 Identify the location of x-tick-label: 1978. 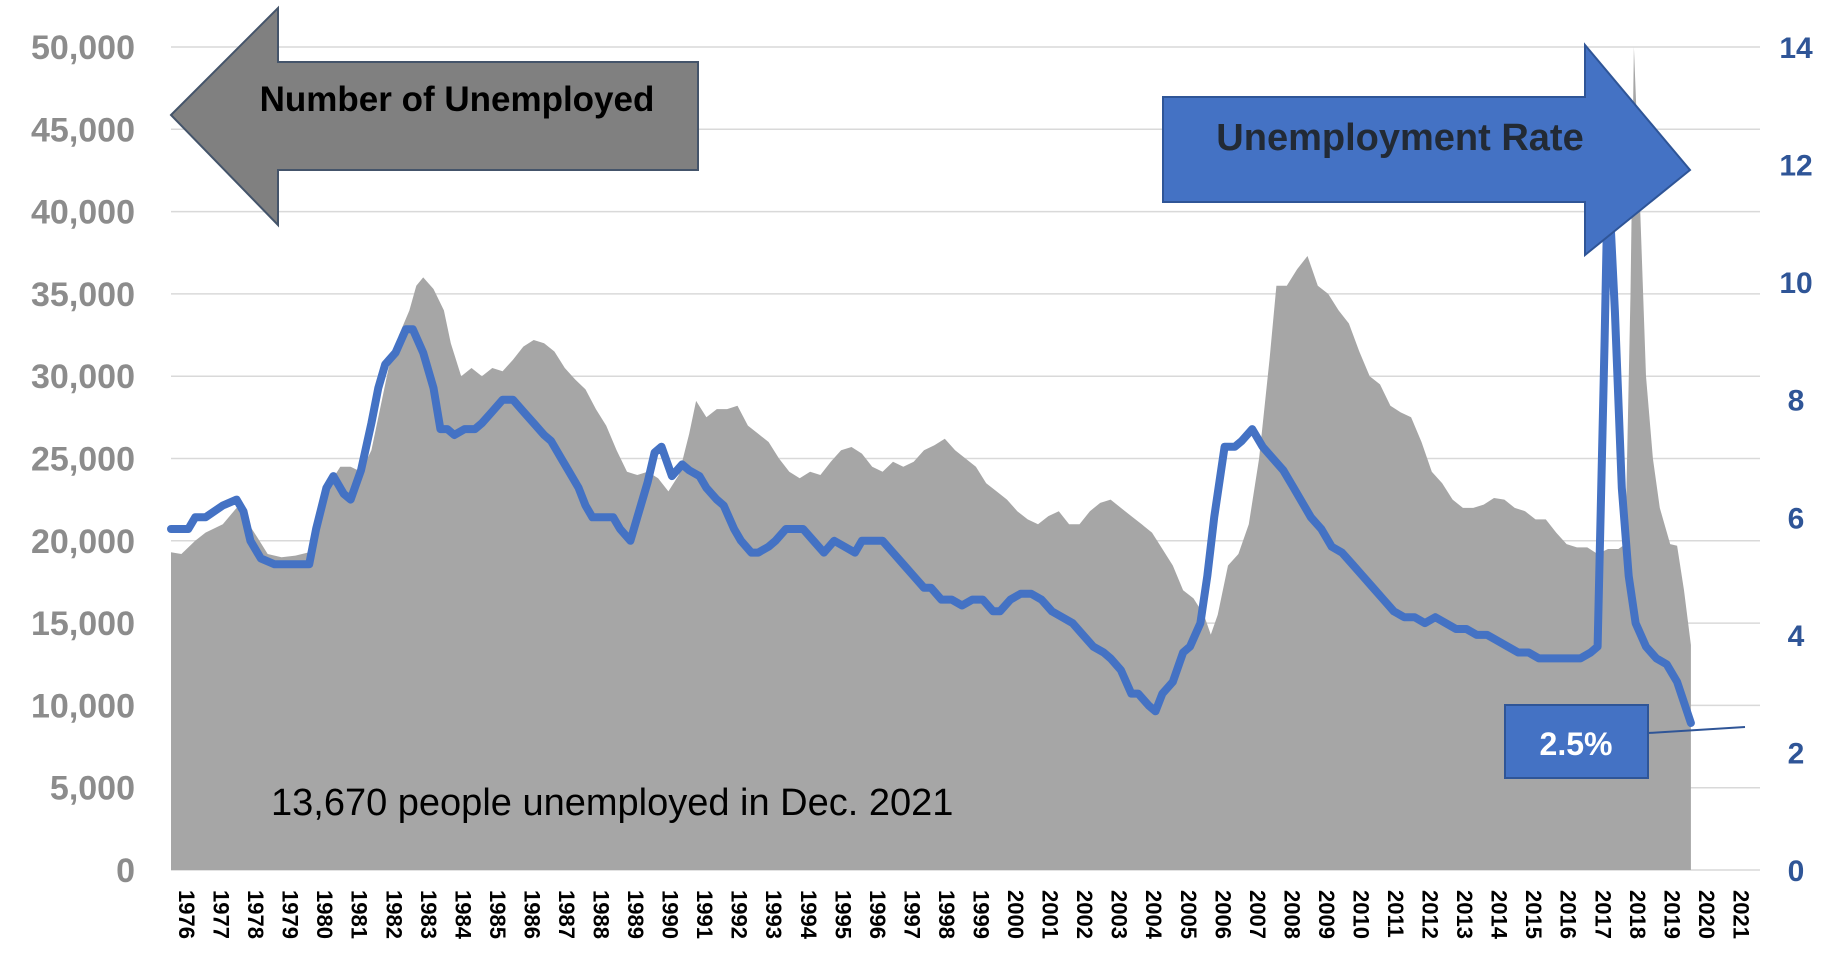
(255, 914).